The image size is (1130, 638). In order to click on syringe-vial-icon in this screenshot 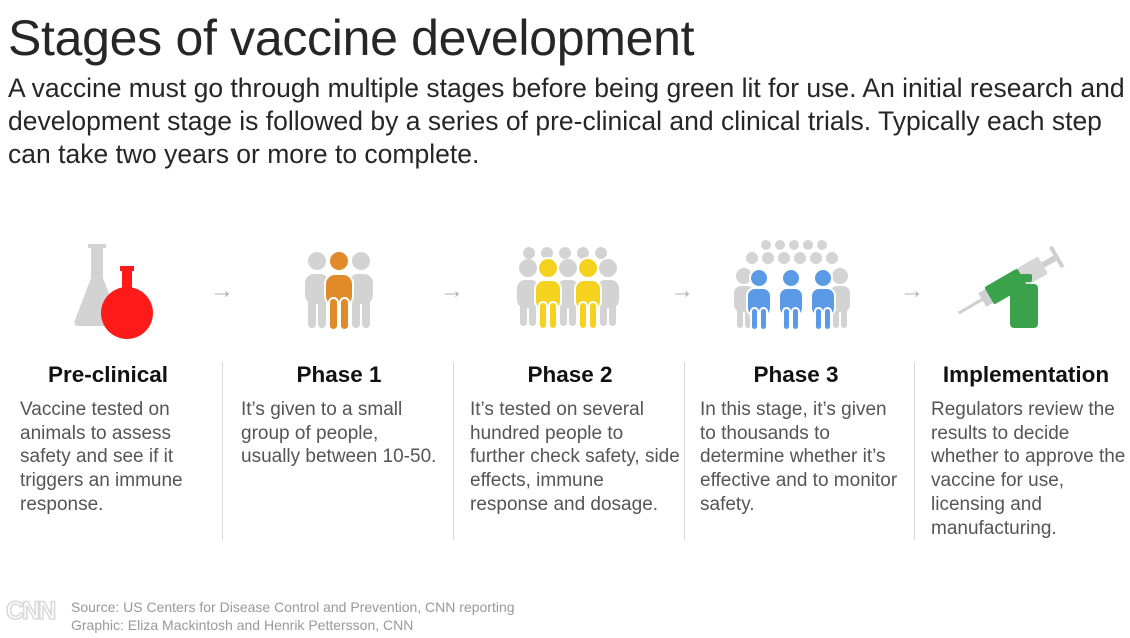, I will do `click(1011, 286)`.